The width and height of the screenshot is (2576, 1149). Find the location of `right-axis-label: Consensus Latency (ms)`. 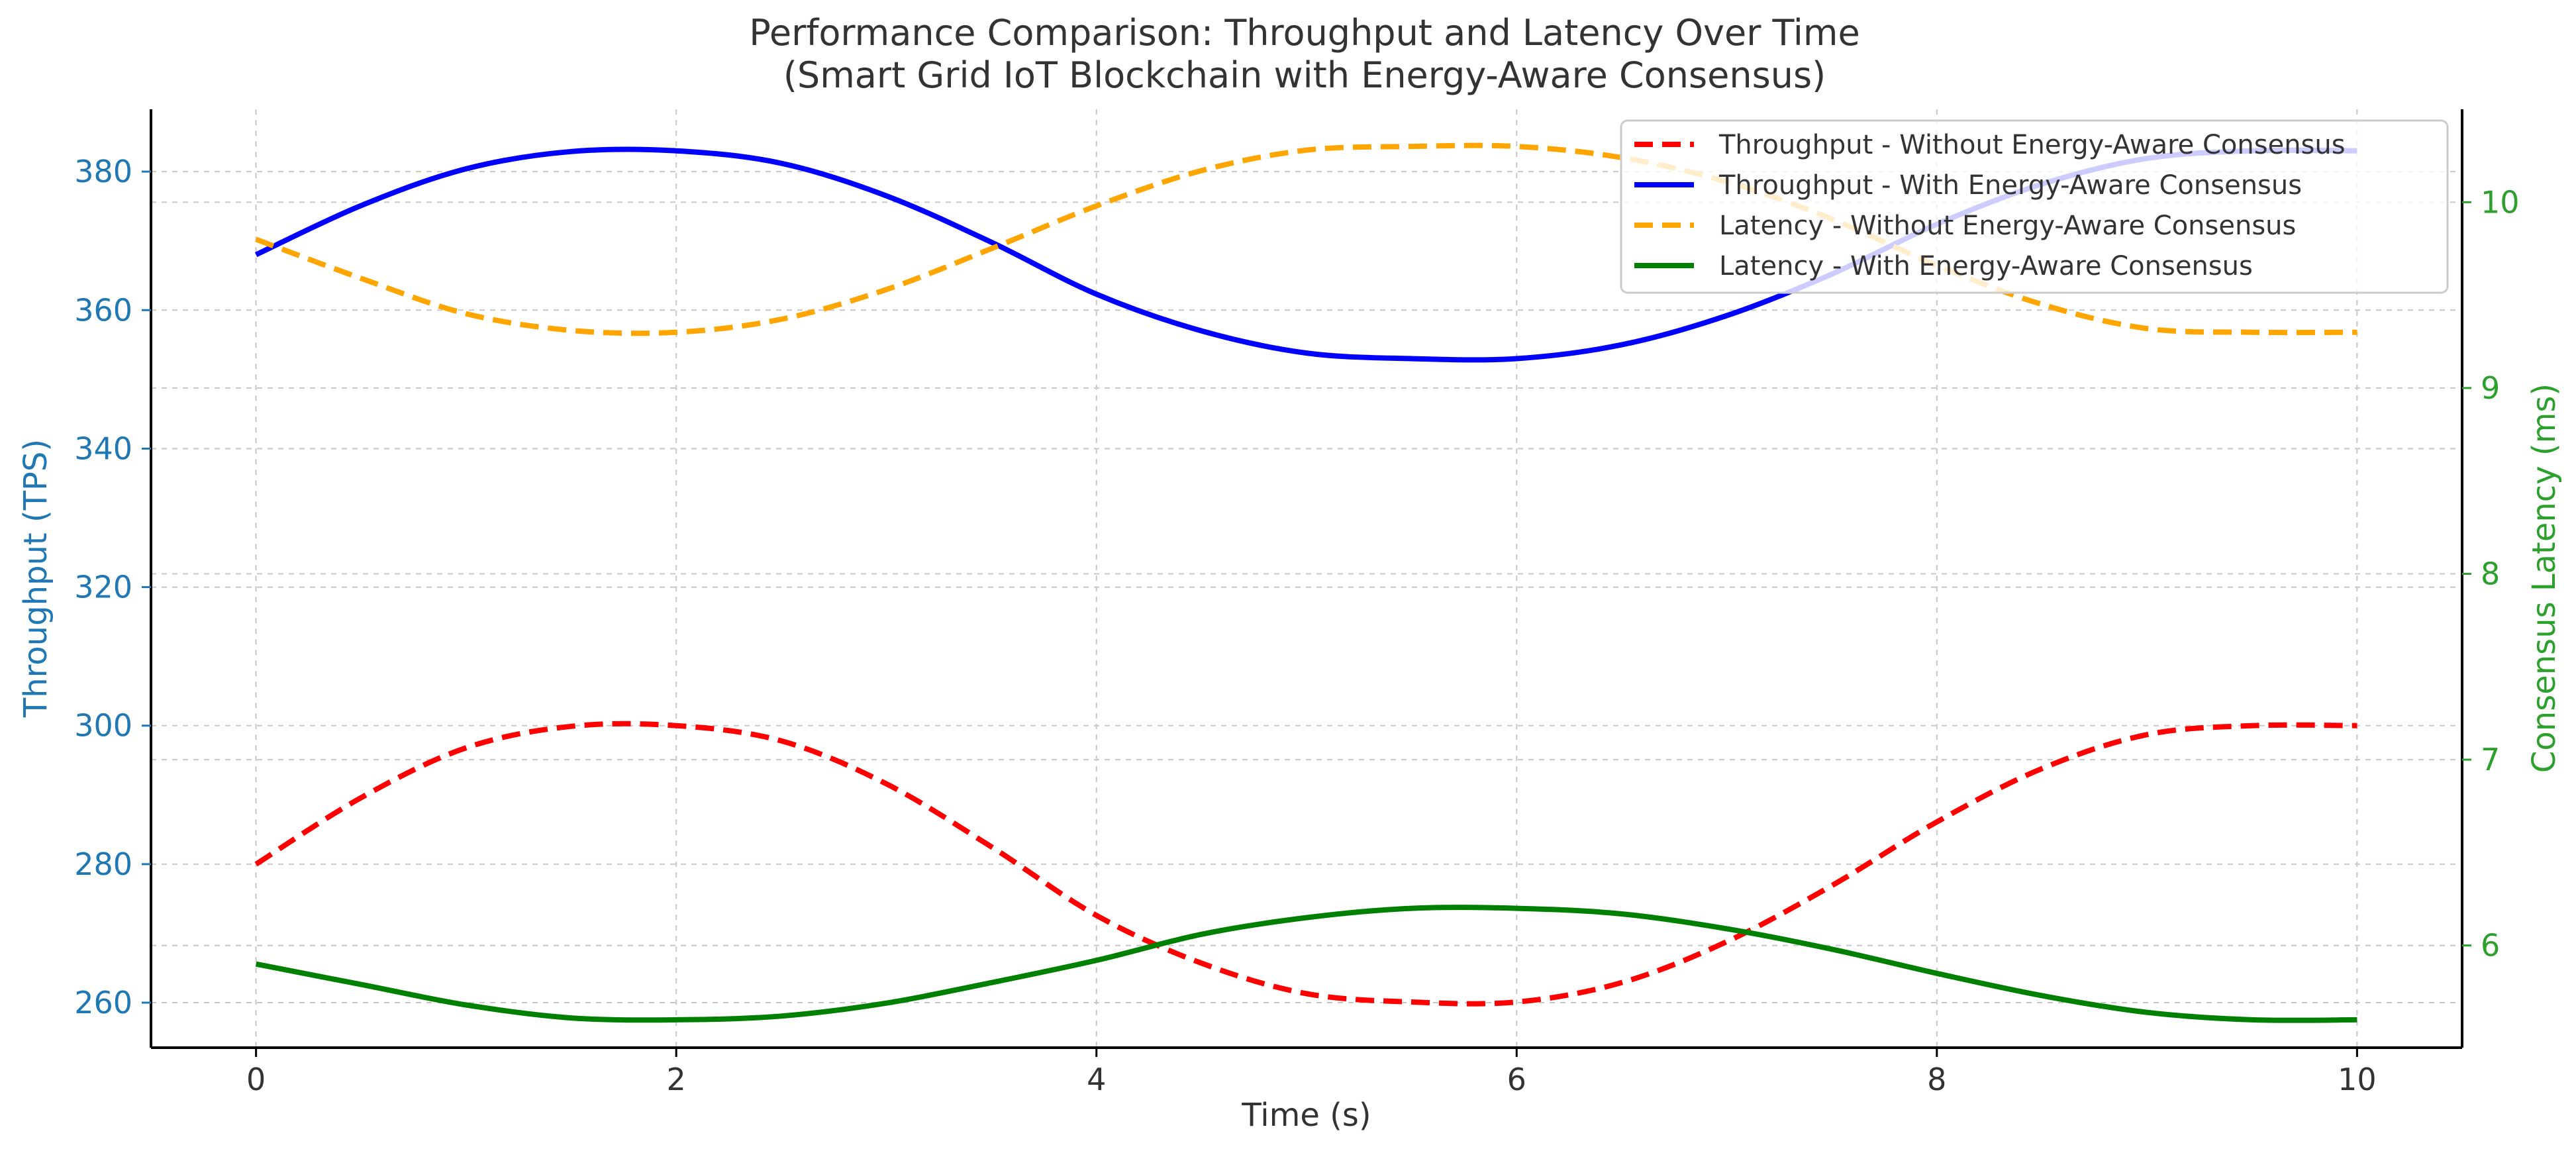

right-axis-label: Consensus Latency (ms) is located at coordinates (2544, 578).